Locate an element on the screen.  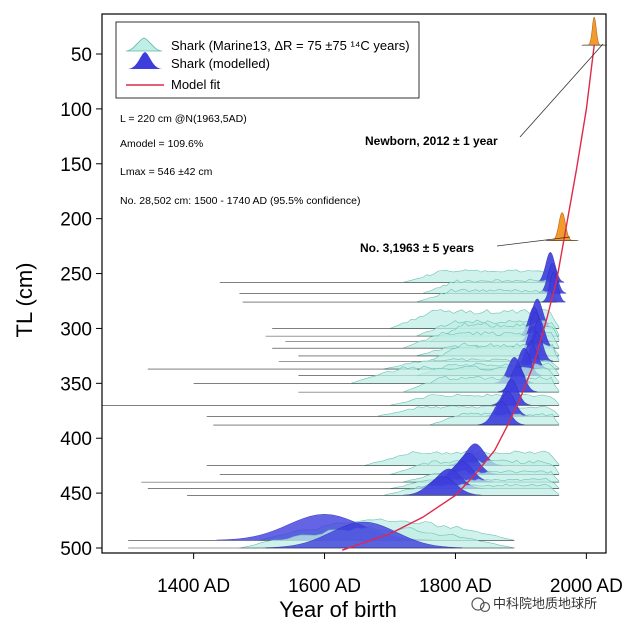
watermark: 中科院地质地球所 is located at coordinates (534, 605).